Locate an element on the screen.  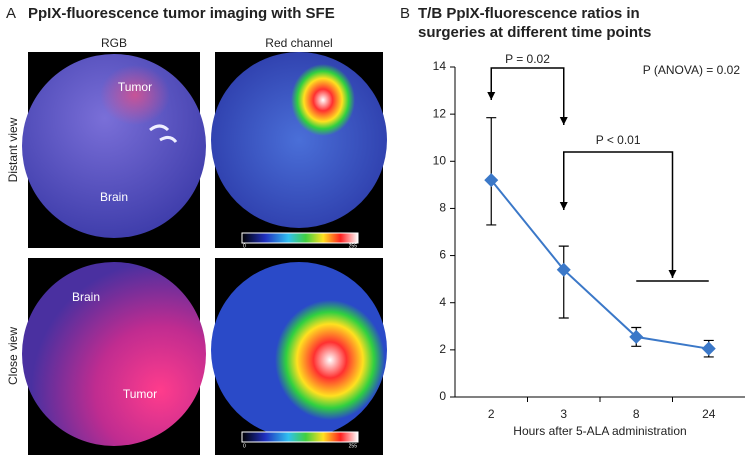
column-header: Red channel is located at coordinates (298, 43).